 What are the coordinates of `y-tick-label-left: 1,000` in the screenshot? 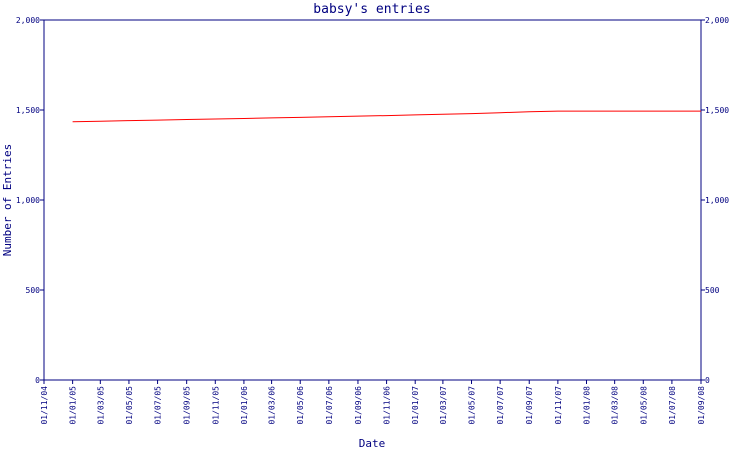 It's located at (28, 200).